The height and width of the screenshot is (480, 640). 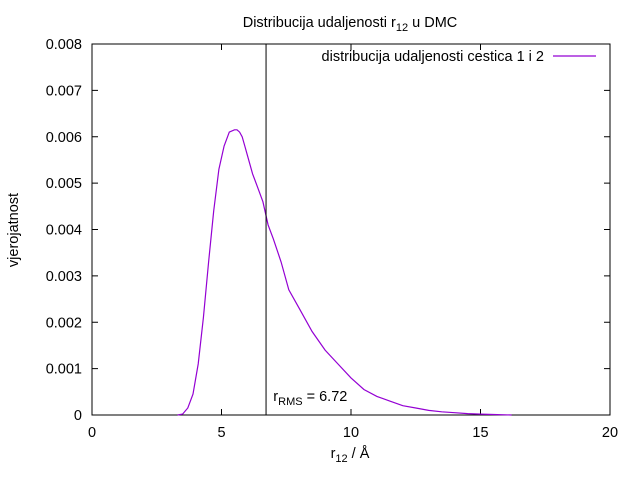 What do you see at coordinates (64, 370) in the screenshot?
I see `y-tick-label: 0.001` at bounding box center [64, 370].